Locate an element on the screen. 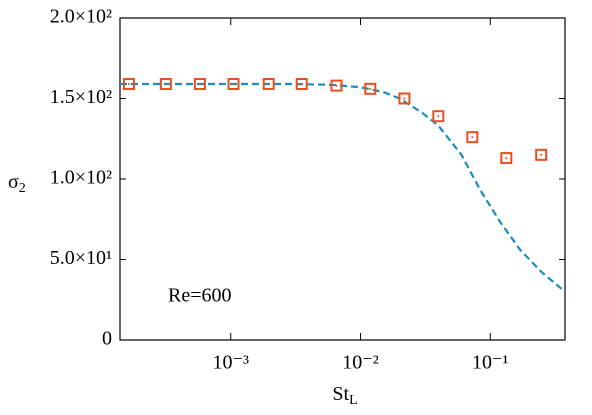  y-label-sub: 2 is located at coordinates (22, 188).